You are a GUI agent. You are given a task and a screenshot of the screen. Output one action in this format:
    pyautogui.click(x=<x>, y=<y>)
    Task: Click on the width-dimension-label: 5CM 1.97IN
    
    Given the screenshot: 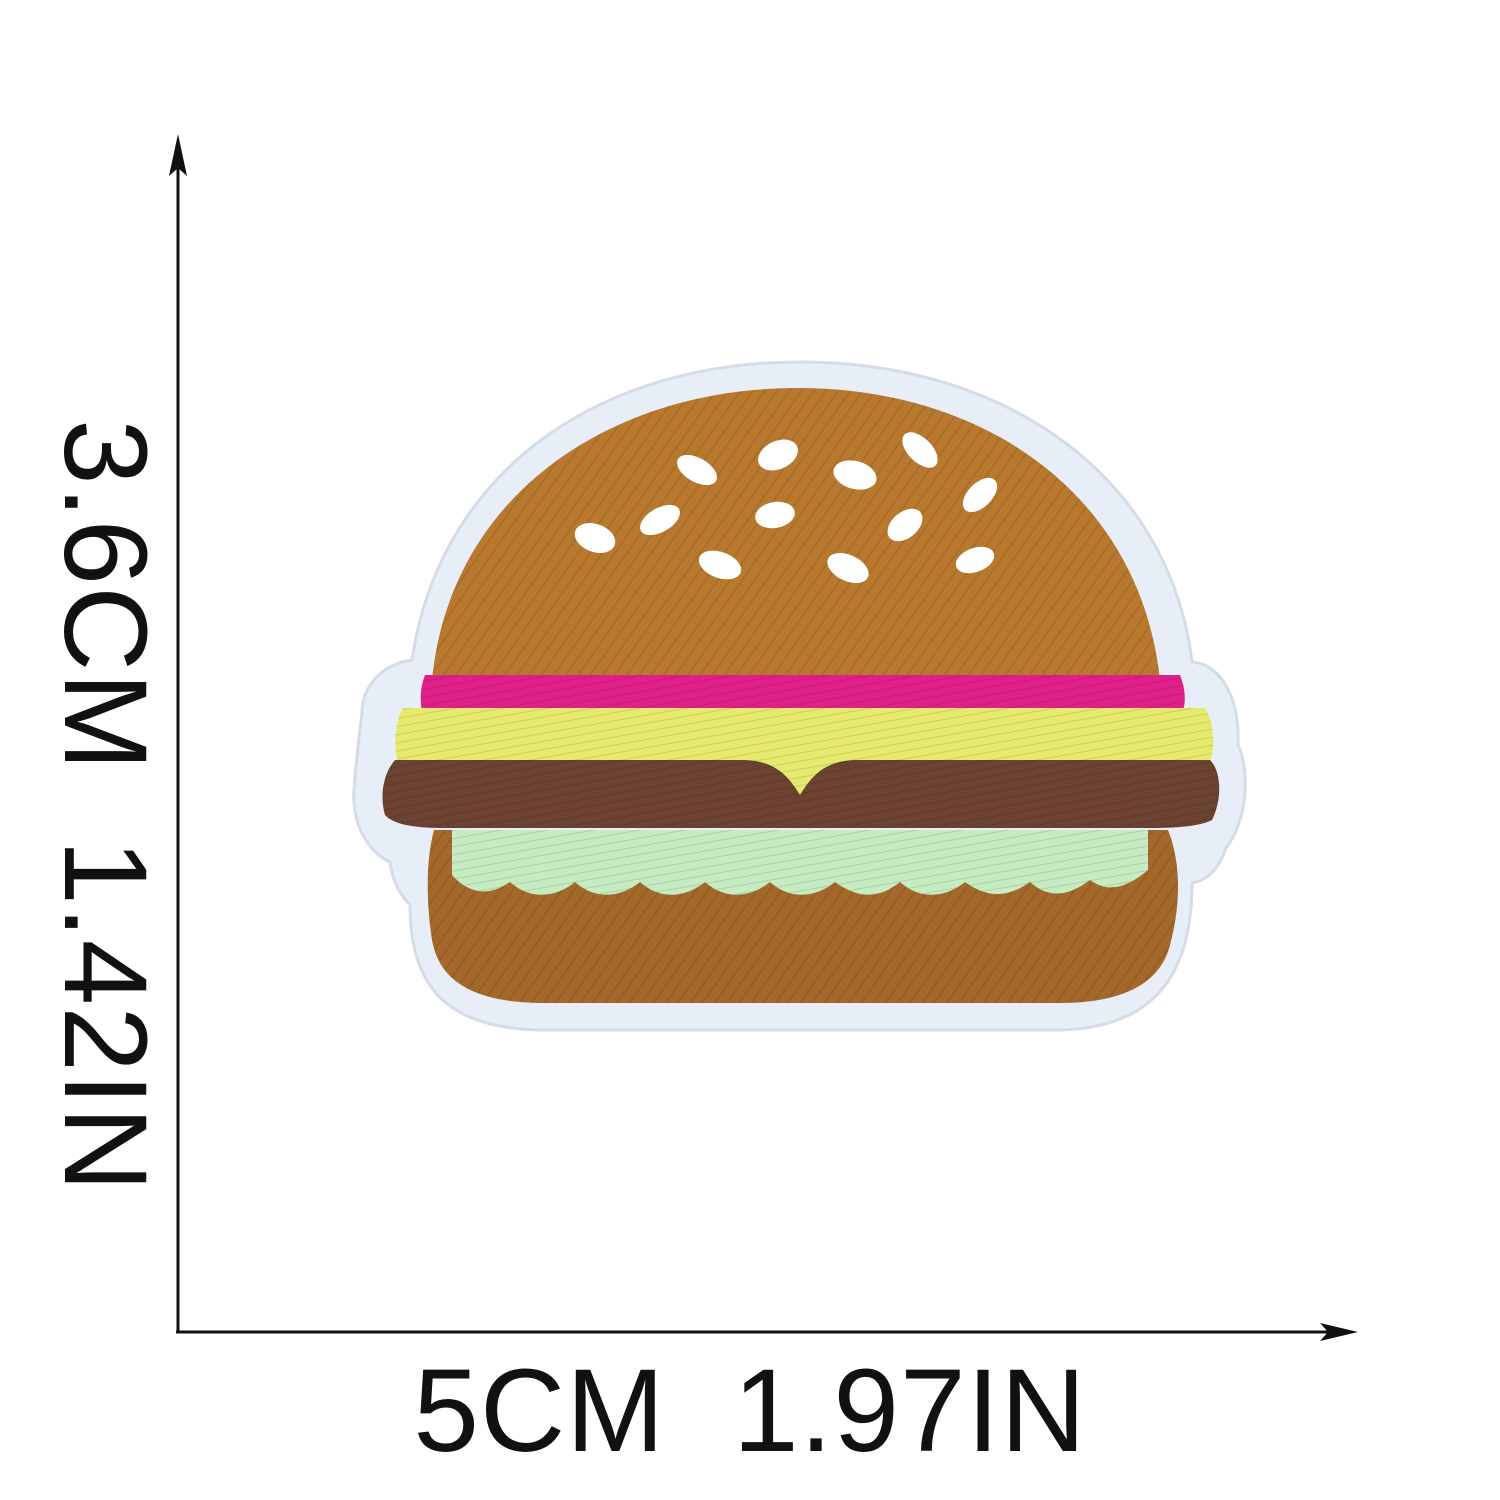 What is the action you would take?
    pyautogui.click(x=750, y=1411)
    